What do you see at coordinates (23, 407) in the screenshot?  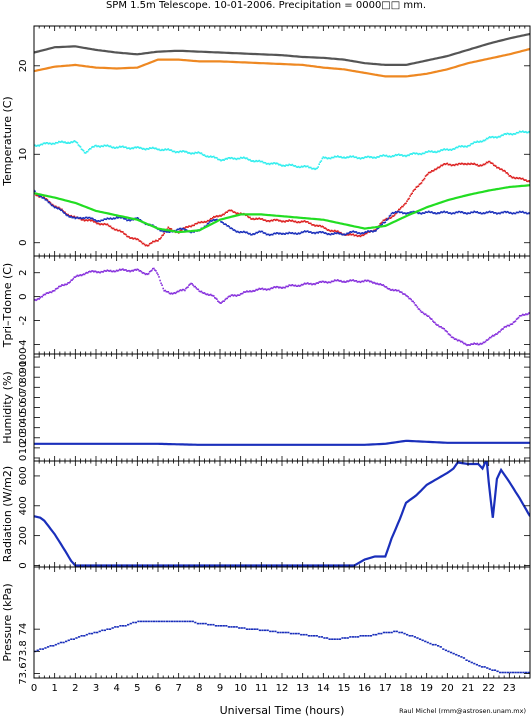 I see `ytick-label-humidity-5: 50` at bounding box center [23, 407].